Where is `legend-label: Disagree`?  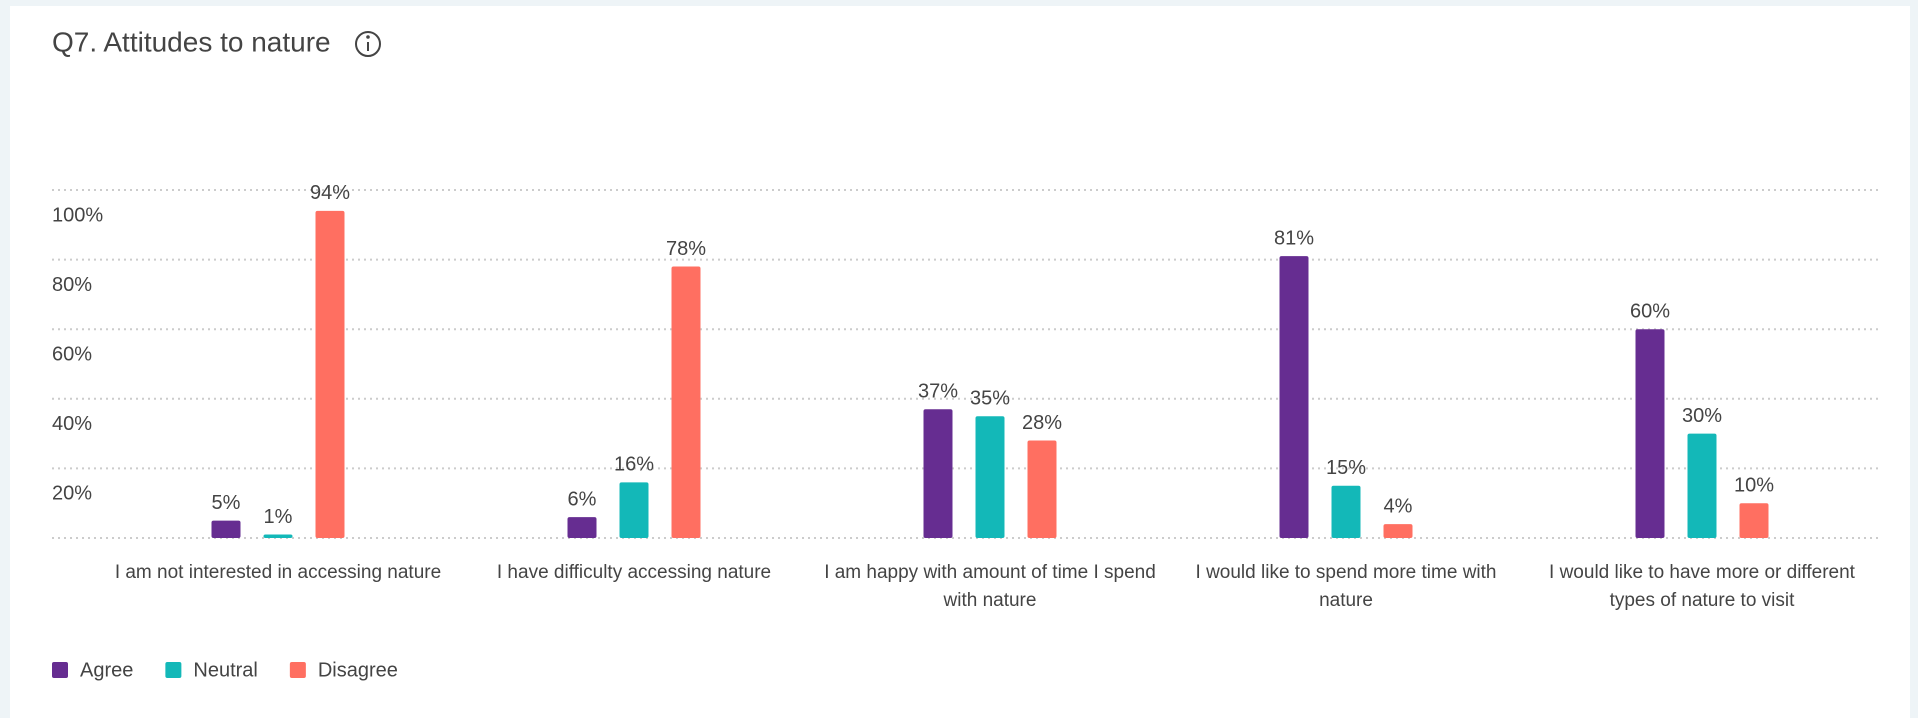
legend-label: Disagree is located at coordinates (358, 670).